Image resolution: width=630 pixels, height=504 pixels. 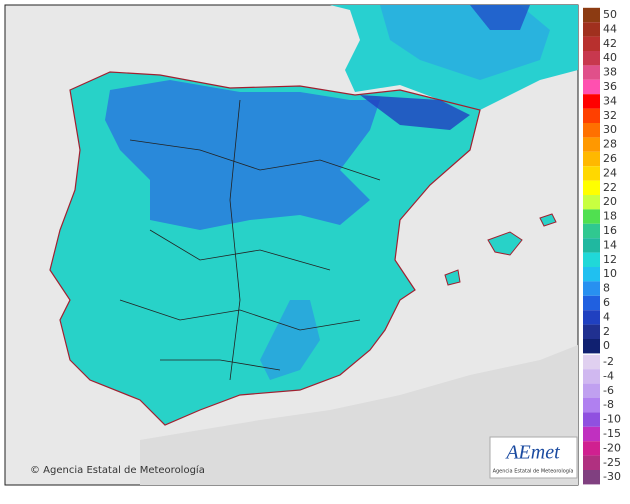 I want to click on legend-label: 0, so click(x=606, y=345).